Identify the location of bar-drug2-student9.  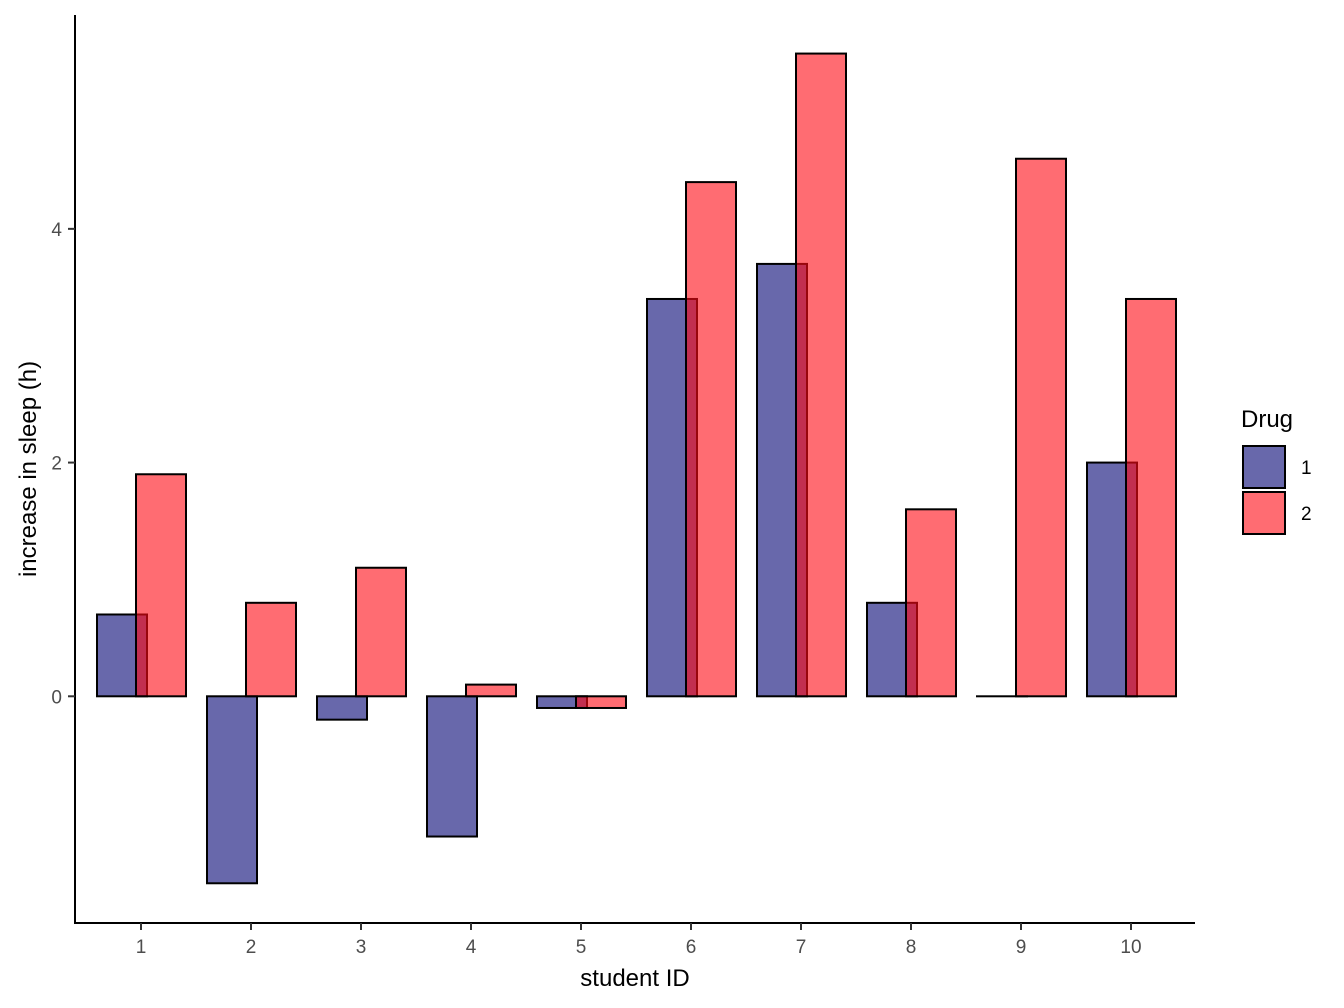
(1041, 427).